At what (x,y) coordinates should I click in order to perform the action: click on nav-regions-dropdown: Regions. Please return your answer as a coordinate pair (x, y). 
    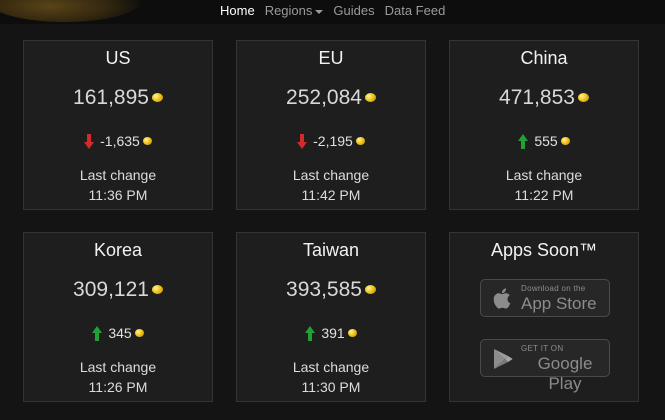
    Looking at the image, I should click on (294, 10).